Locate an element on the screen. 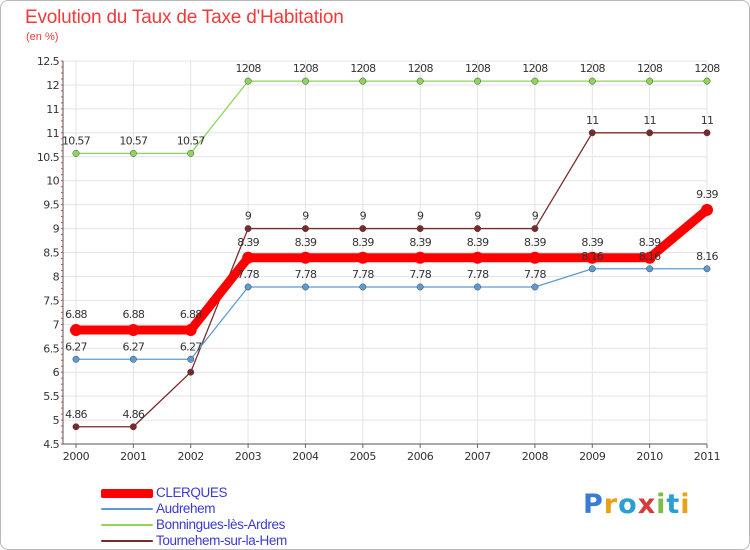  data-label: 9.39 is located at coordinates (707, 194).